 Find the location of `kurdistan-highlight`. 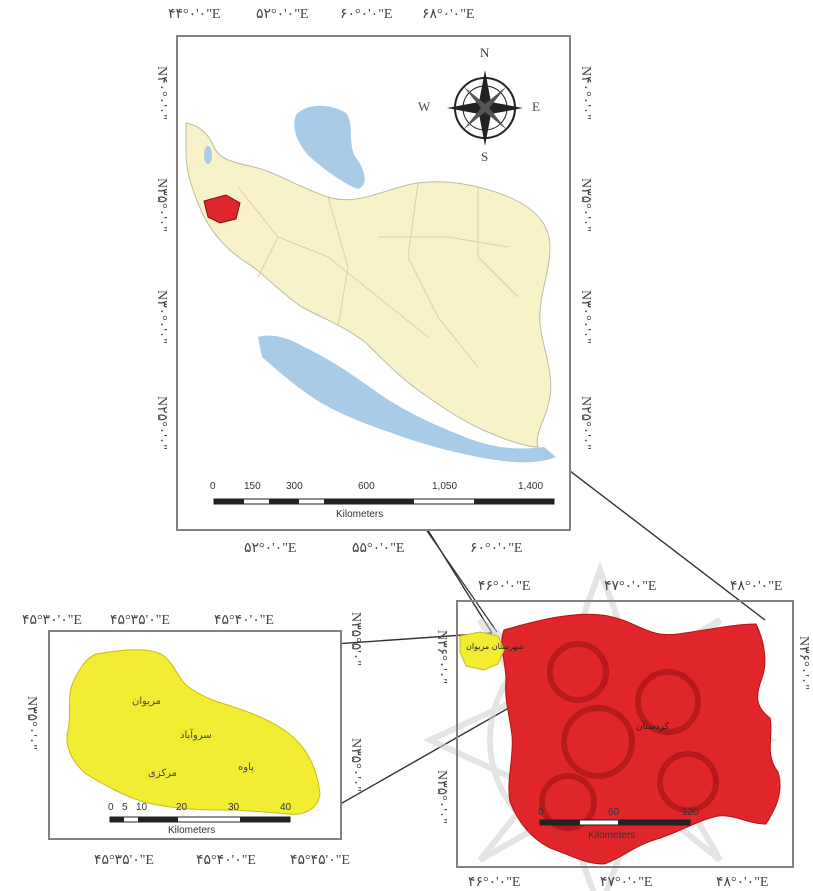

kurdistan-highlight is located at coordinates (222, 209).